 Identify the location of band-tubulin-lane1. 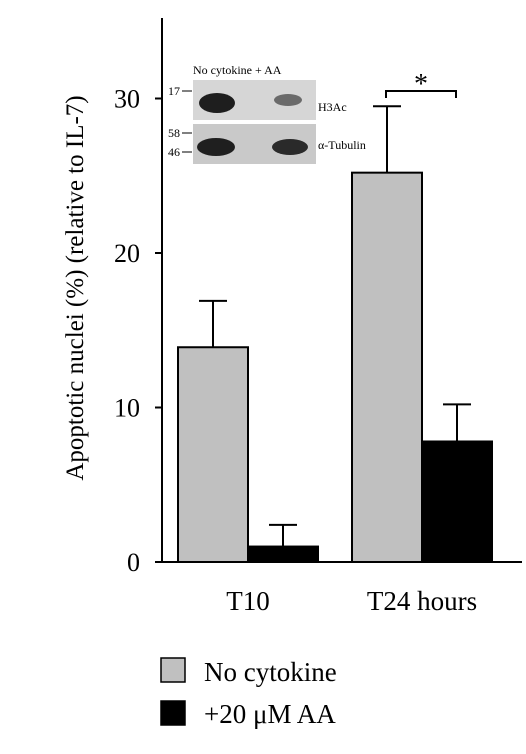
(216, 147).